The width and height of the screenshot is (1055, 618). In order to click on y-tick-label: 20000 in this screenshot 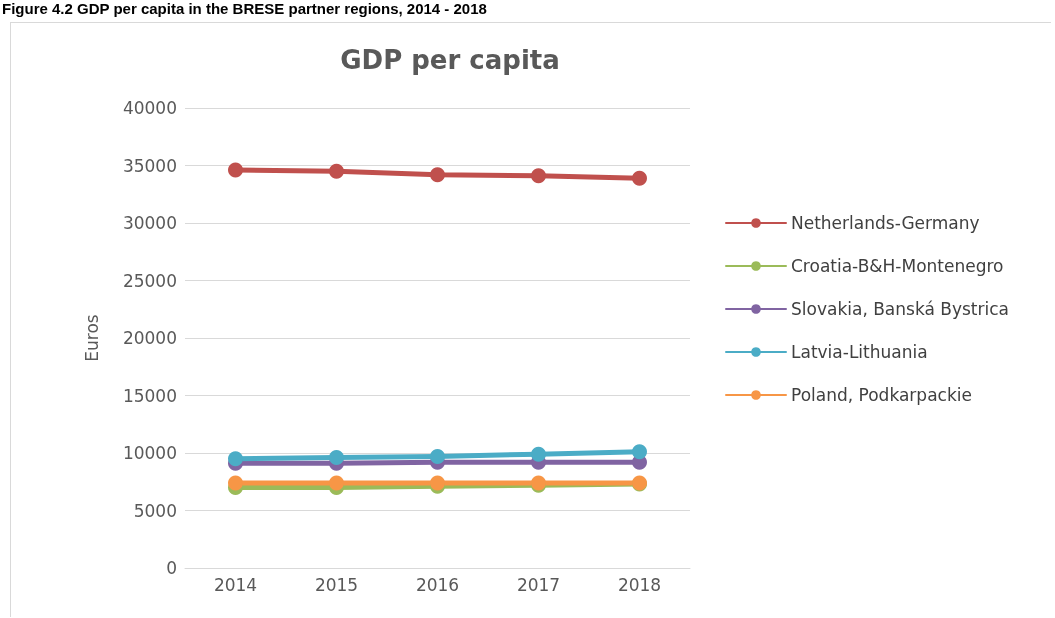, I will do `click(149, 338)`.